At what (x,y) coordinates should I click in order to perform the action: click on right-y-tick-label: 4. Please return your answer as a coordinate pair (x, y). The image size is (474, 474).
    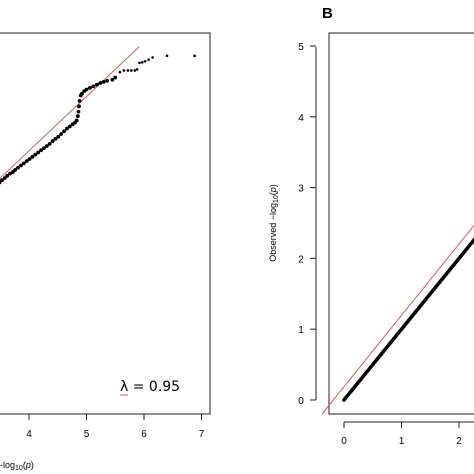
    Looking at the image, I should click on (301, 118).